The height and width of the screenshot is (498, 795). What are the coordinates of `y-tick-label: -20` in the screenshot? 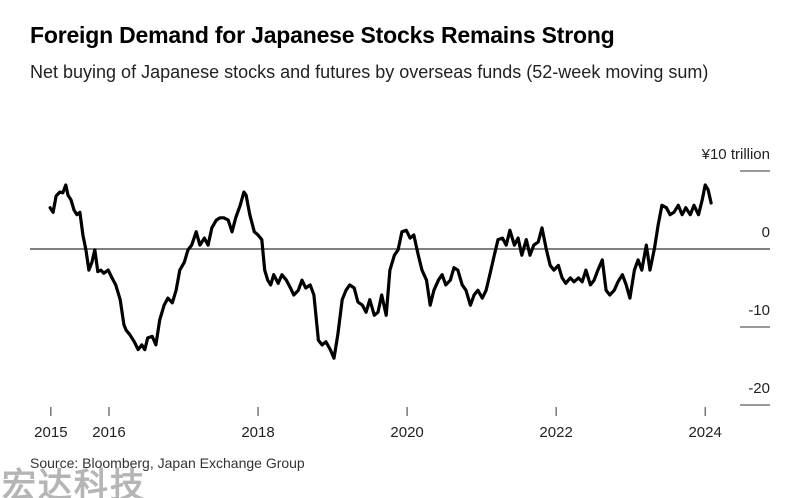 It's located at (759, 388).